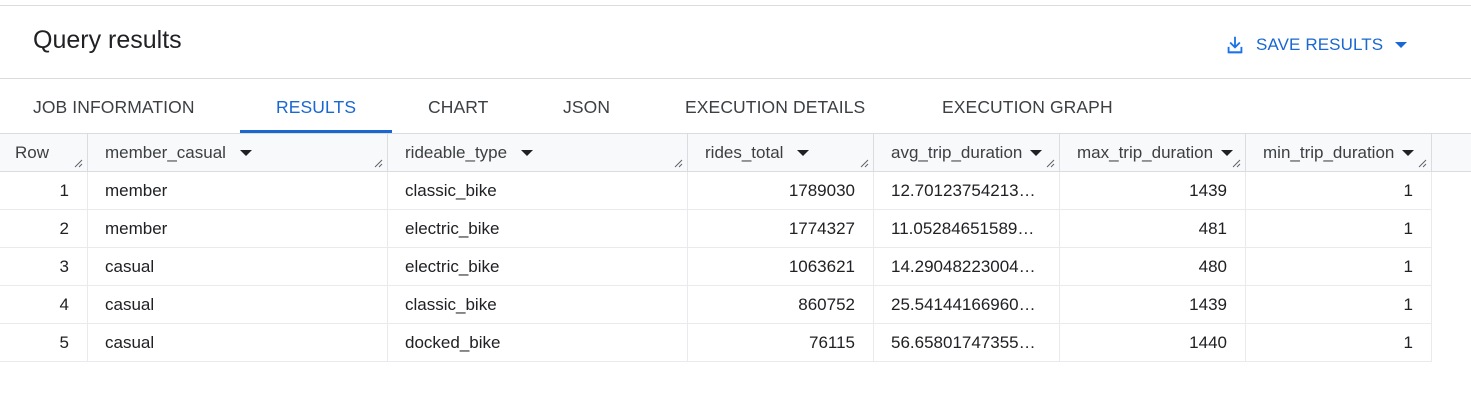 The width and height of the screenshot is (1471, 402). Describe the element at coordinates (781, 153) in the screenshot. I see `column-header-rides-total: rides_total` at that location.